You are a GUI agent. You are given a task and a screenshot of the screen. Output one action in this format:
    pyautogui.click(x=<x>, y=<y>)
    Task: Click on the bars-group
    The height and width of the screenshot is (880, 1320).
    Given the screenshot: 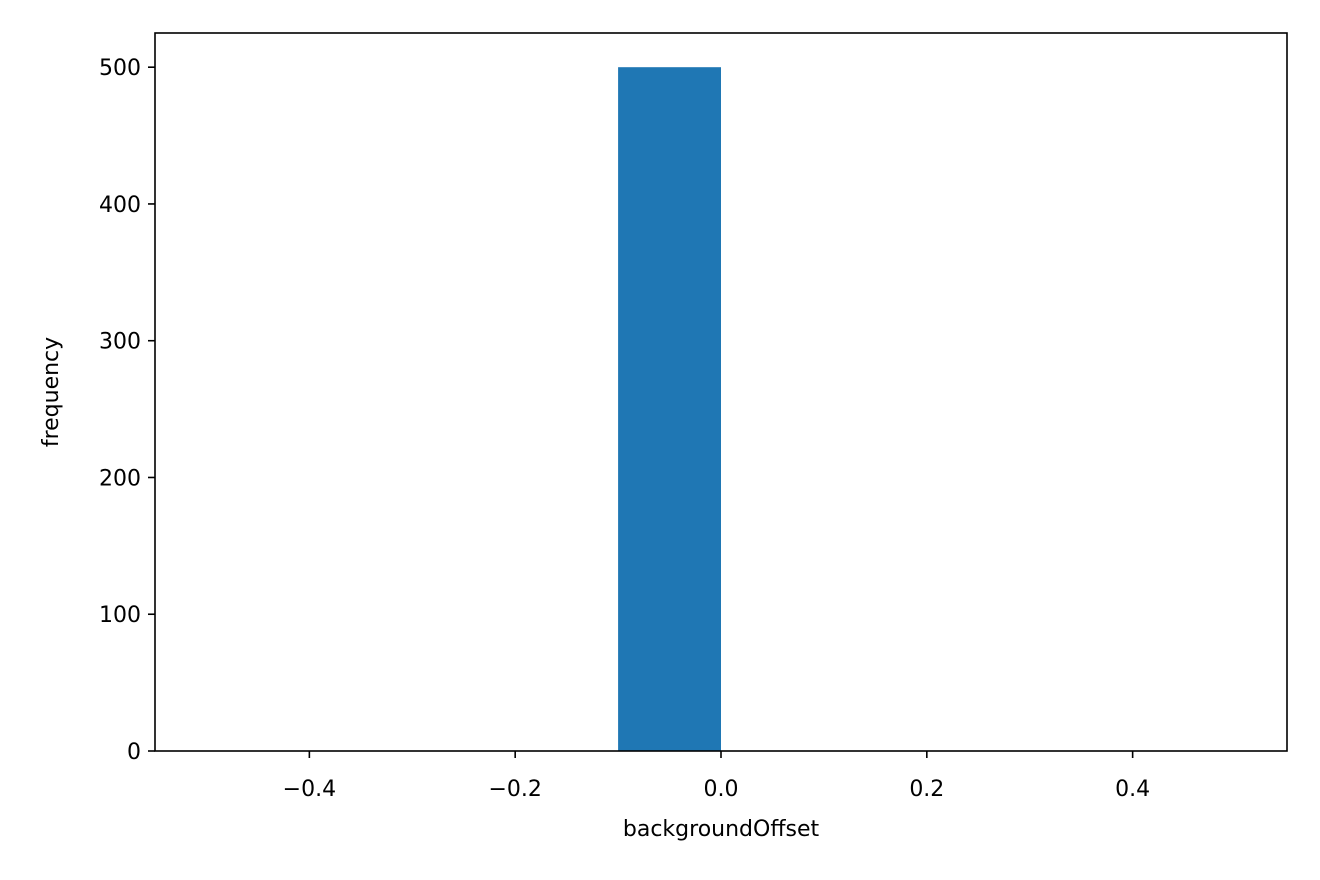 What is the action you would take?
    pyautogui.click(x=669, y=409)
    